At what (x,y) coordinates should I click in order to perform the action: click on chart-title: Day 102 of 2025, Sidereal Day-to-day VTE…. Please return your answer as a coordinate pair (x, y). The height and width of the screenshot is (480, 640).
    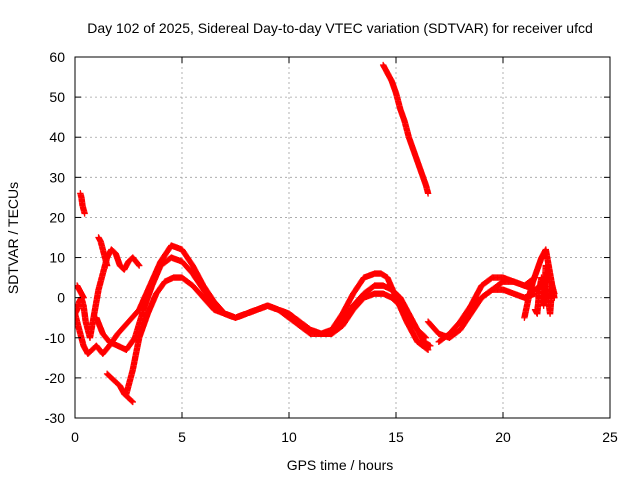
    Looking at the image, I should click on (340, 28).